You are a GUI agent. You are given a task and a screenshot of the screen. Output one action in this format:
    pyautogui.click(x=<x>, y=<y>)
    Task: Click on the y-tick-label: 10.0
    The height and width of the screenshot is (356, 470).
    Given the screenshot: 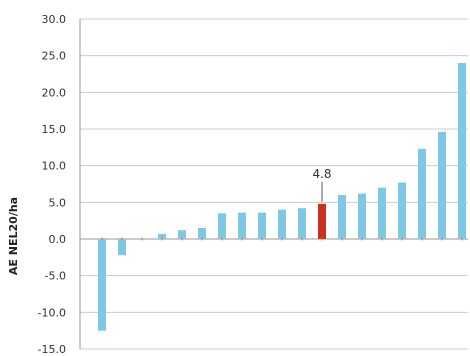 What is the action you would take?
    pyautogui.click(x=54, y=166)
    